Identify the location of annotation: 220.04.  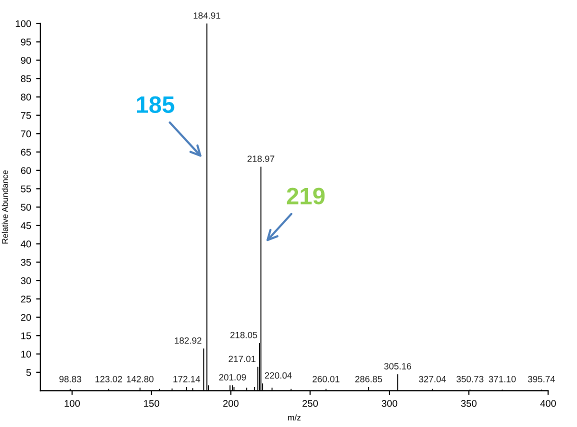
(278, 375).